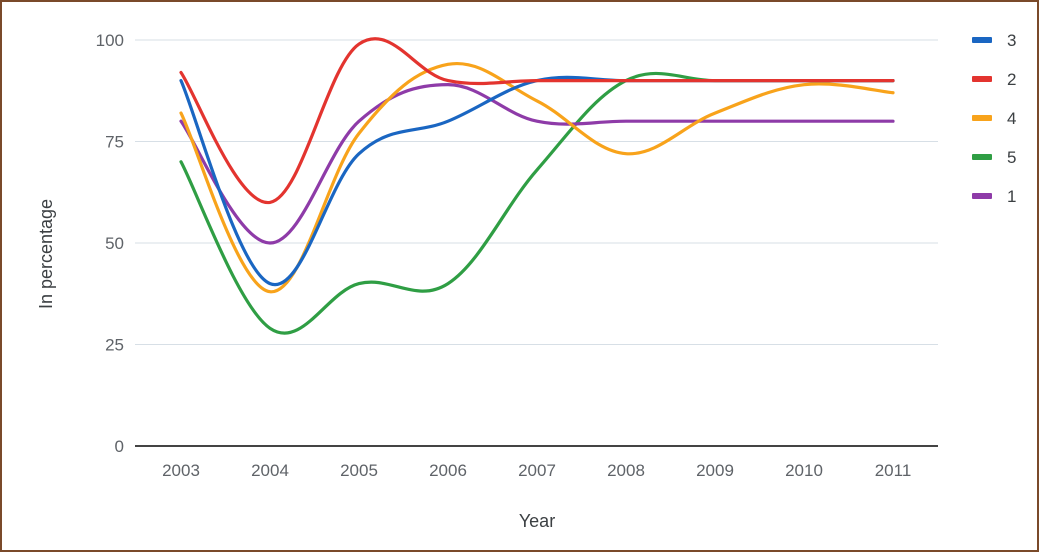  What do you see at coordinates (1011, 196) in the screenshot?
I see `legend-label: 1` at bounding box center [1011, 196].